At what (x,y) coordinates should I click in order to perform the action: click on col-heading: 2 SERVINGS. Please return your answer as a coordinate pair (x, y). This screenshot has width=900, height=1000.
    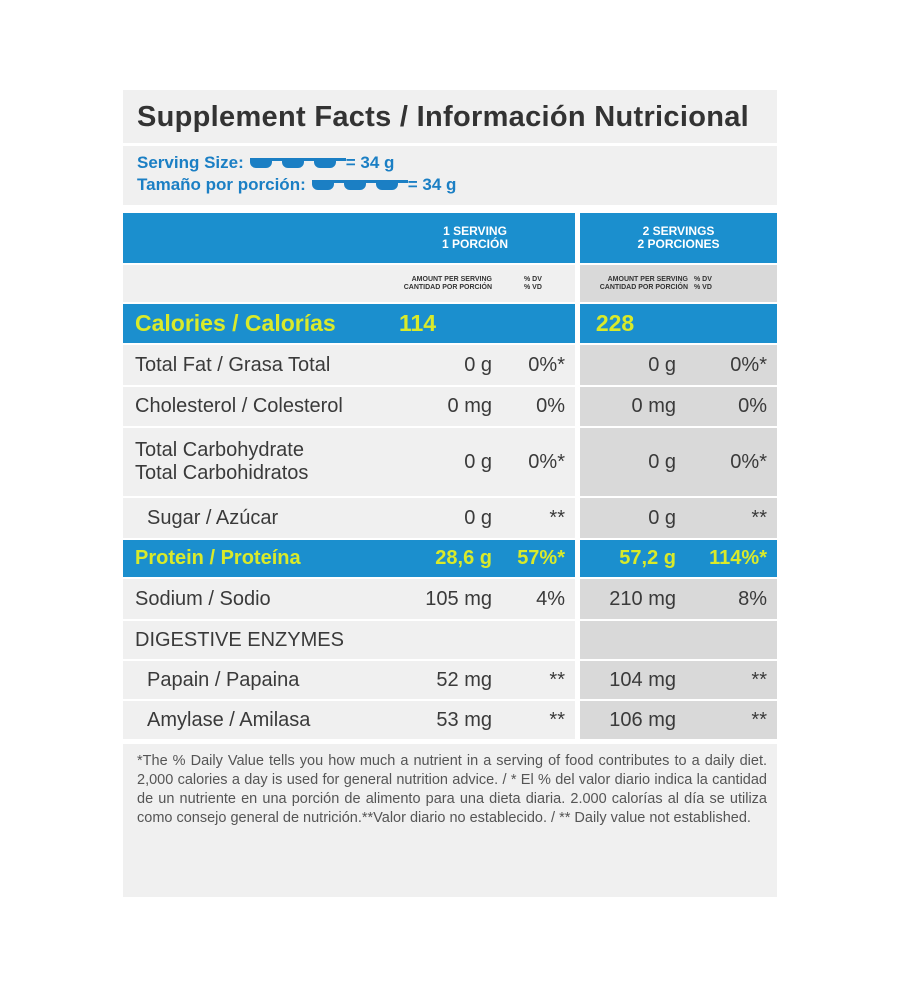
    Looking at the image, I should click on (678, 231).